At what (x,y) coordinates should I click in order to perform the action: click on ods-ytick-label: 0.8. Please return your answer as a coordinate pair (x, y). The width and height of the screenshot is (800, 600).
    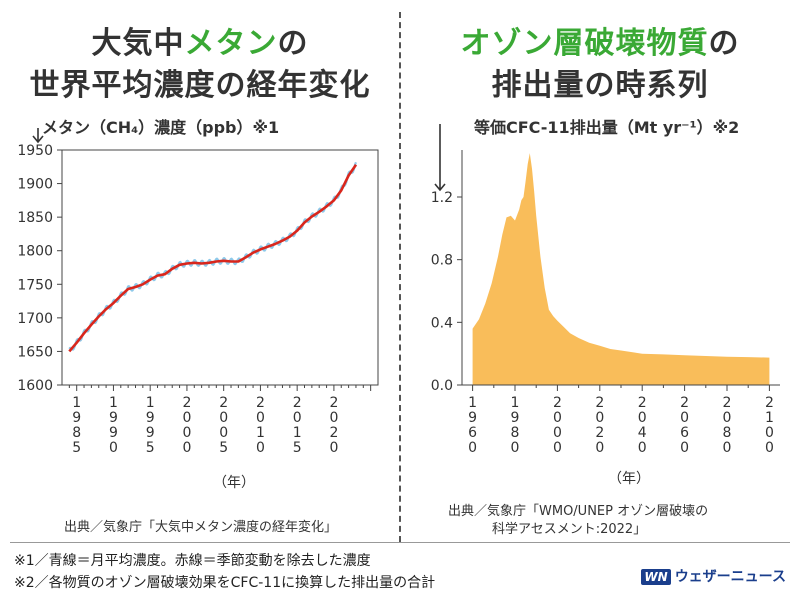
    Looking at the image, I should click on (442, 261).